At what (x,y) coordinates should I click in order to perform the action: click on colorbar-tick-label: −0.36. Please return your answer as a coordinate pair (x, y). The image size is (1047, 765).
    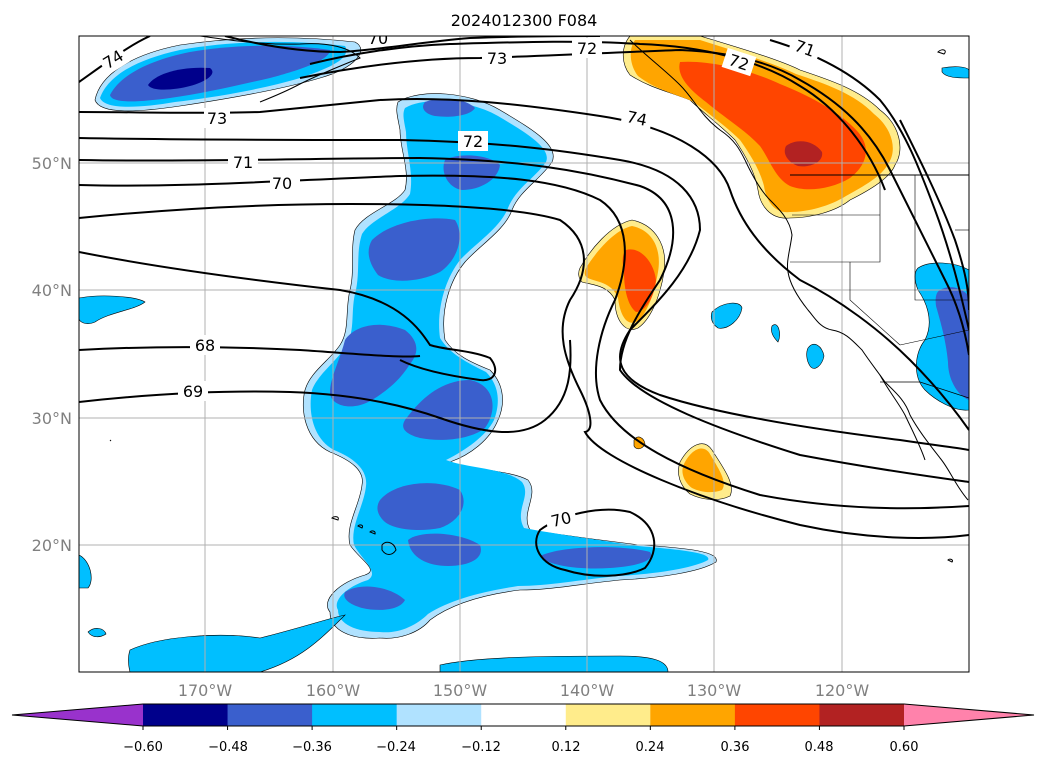
    Looking at the image, I should click on (312, 747).